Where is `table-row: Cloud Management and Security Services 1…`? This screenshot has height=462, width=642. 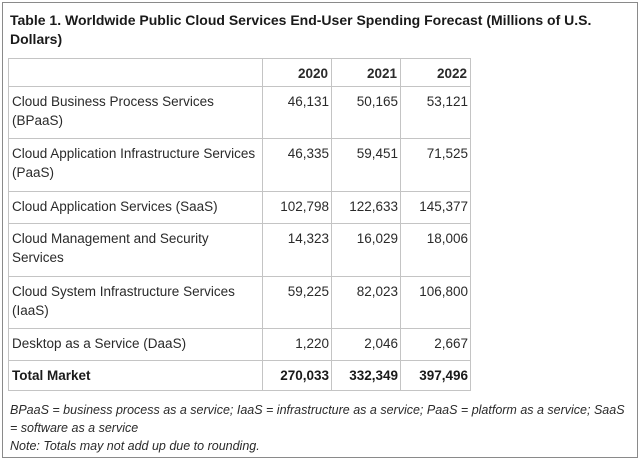
table-row: Cloud Management and Security Services 1… is located at coordinates (239, 250).